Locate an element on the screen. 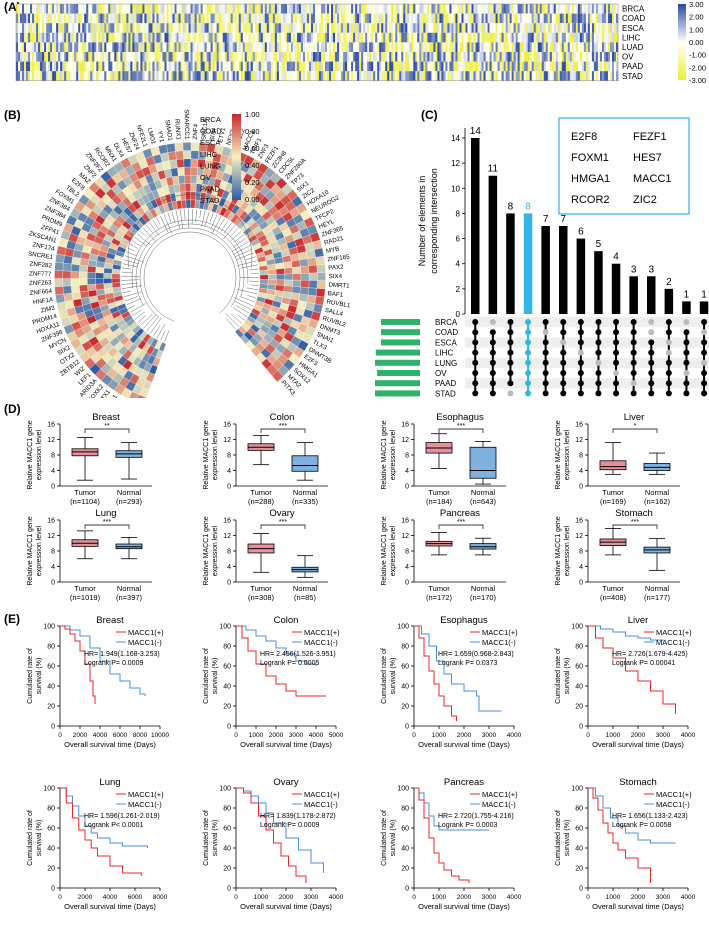 This screenshot has width=709, height=942. intersection-bar is located at coordinates (528, 263).